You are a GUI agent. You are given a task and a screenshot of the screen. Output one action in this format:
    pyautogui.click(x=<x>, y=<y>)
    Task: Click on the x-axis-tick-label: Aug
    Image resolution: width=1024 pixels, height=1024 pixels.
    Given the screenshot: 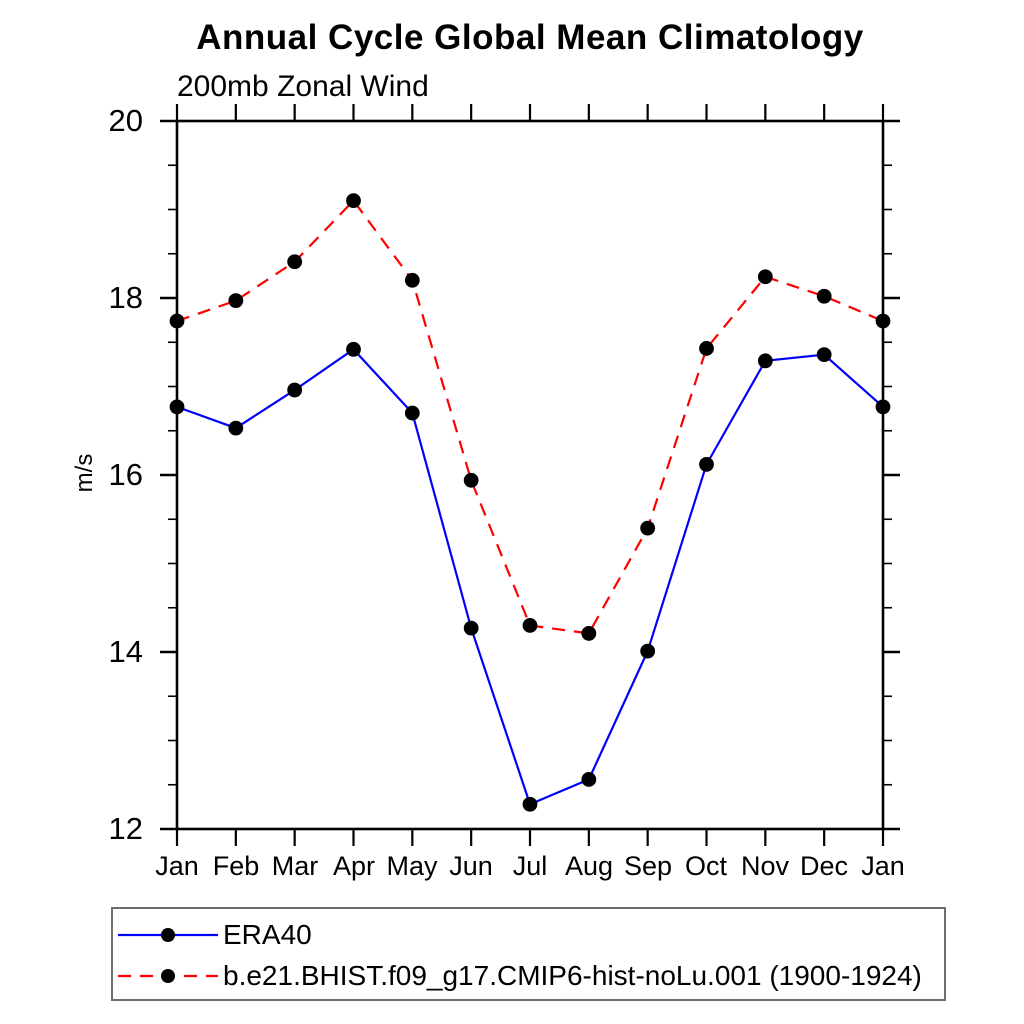 What is the action you would take?
    pyautogui.click(x=589, y=866)
    